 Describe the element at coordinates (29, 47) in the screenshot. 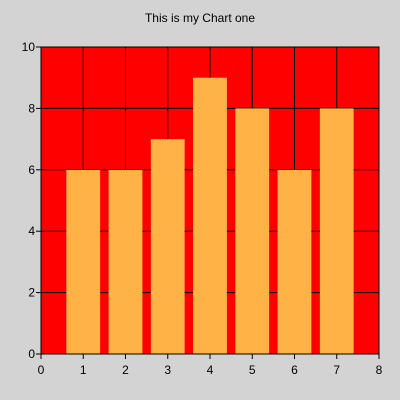

I see `y-tick-label-10: 10` at that location.